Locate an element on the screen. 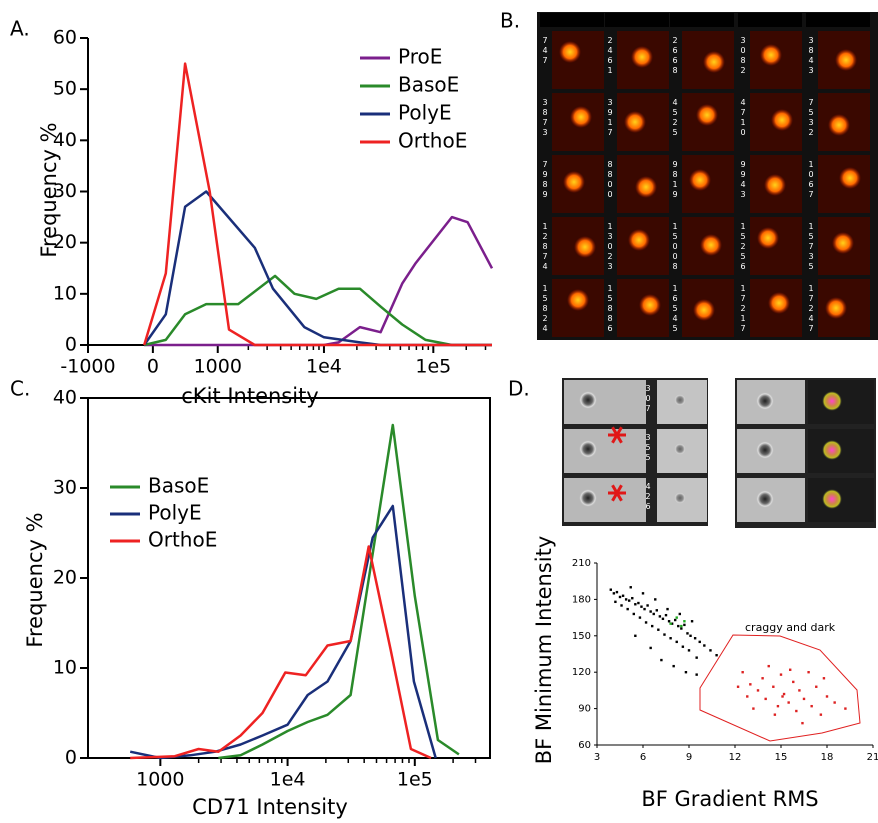  cell-id: 3917 is located at coordinates (610, 118).